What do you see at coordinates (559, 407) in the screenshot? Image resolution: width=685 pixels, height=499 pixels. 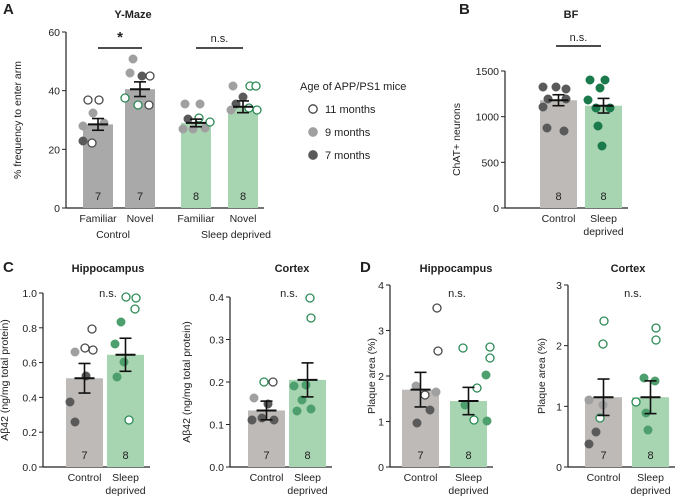 I see `y-tick-label: 1` at bounding box center [559, 407].